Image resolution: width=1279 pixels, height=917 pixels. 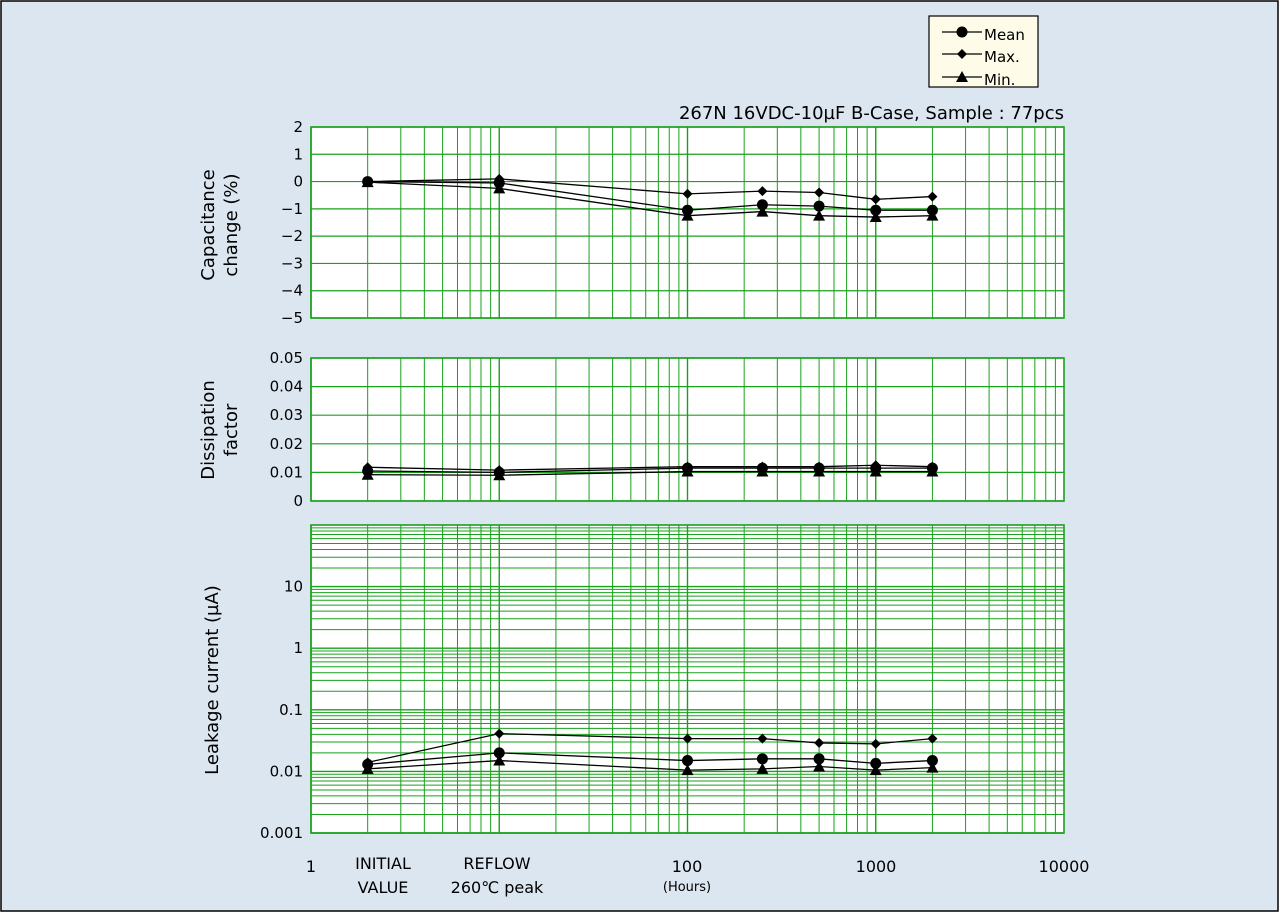 I want to click on y-label-capacitance-1: Capacitance, so click(x=208, y=224).